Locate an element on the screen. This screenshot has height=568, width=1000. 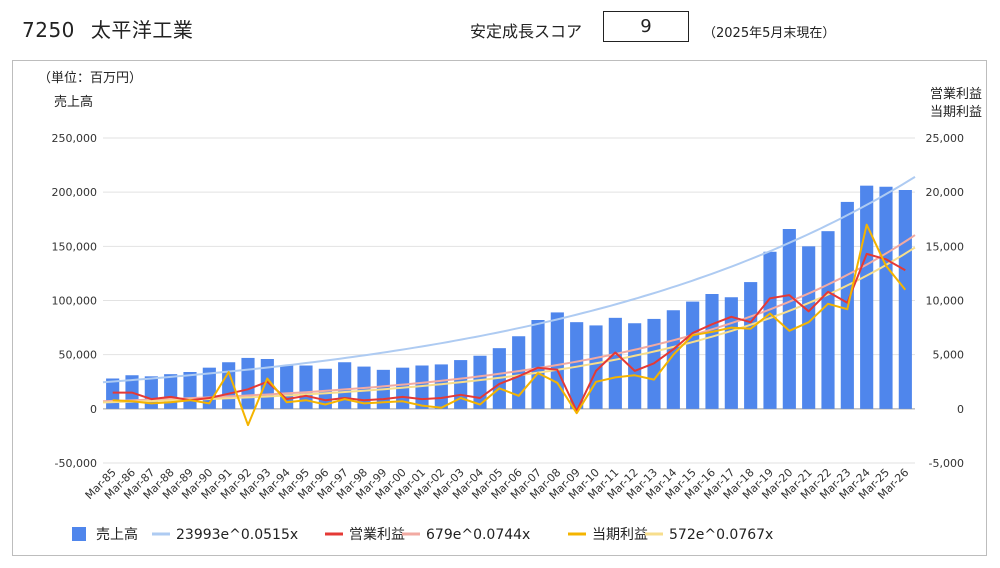
as-of-date: （2025年5月末現在） is located at coordinates (769, 33).